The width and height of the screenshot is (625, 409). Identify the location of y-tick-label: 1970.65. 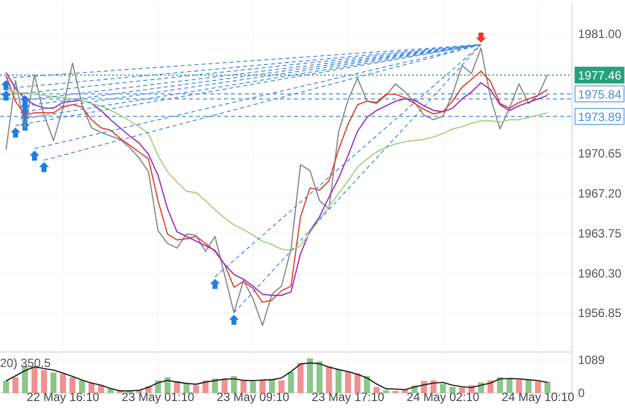
(600, 153).